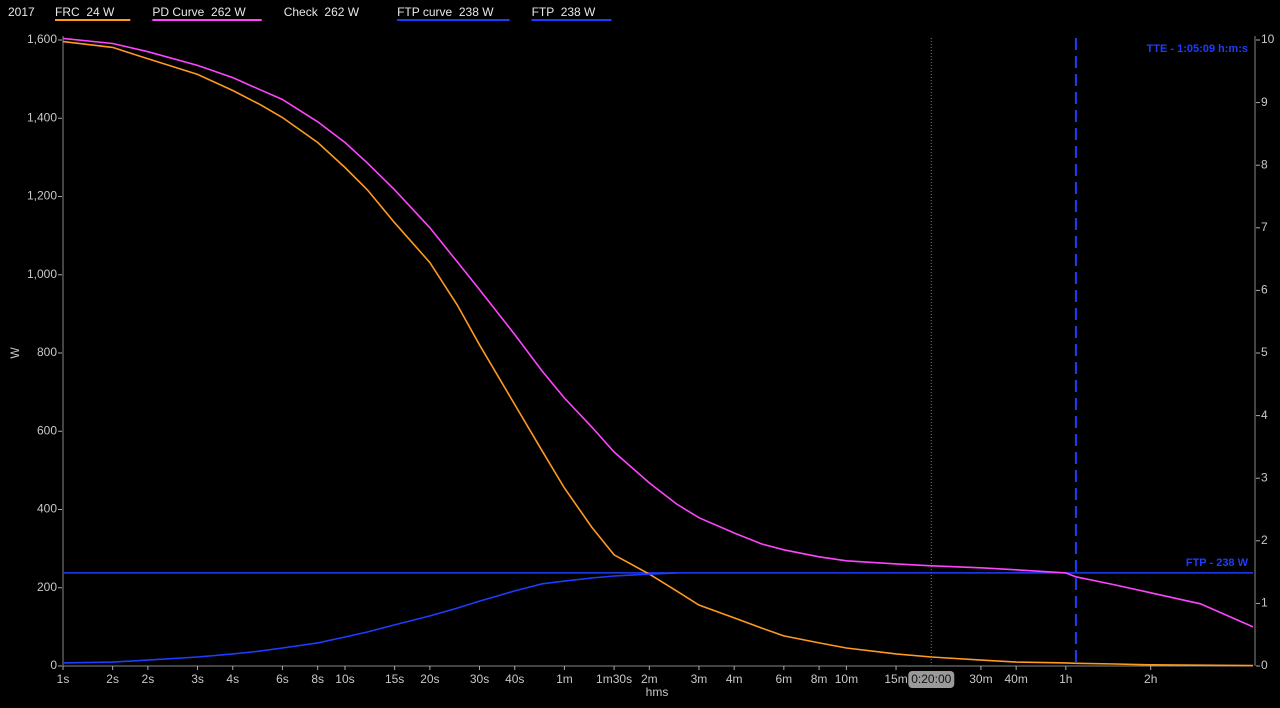 The height and width of the screenshot is (708, 1280). Describe the element at coordinates (564, 679) in the screenshot. I see `x-tick-label: 1m` at that location.